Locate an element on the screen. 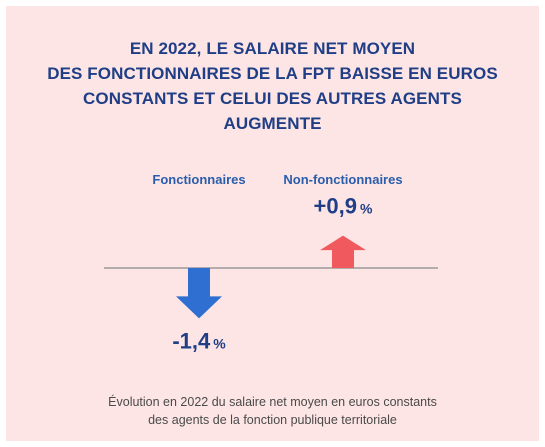 Image resolution: width=545 pixels, height=447 pixels. title-line-1: EN 2022, LE SALAIRE NET MOYEN is located at coordinates (272, 48).